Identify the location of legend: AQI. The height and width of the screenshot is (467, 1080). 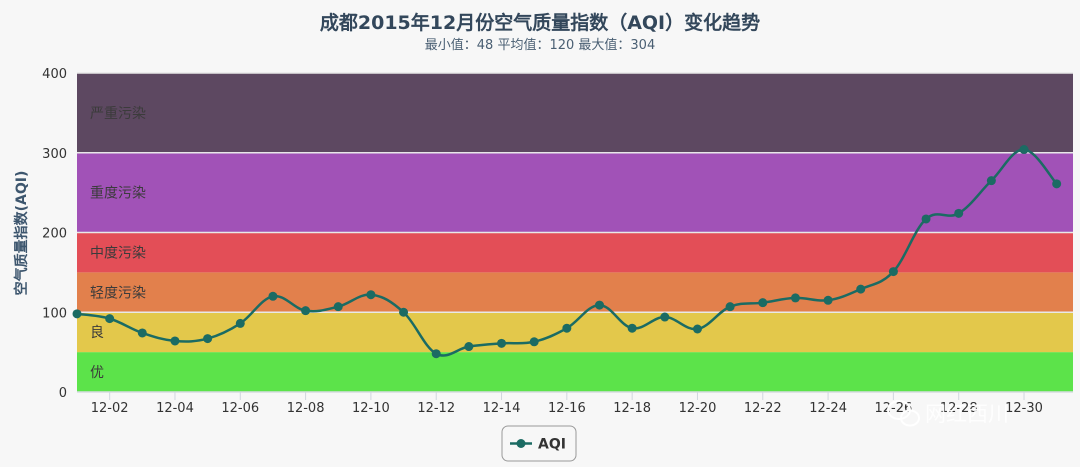
(539, 443).